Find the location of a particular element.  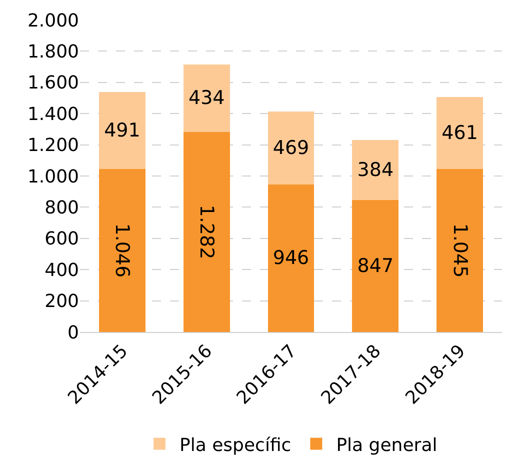

data-label: 1.045 is located at coordinates (459, 250).